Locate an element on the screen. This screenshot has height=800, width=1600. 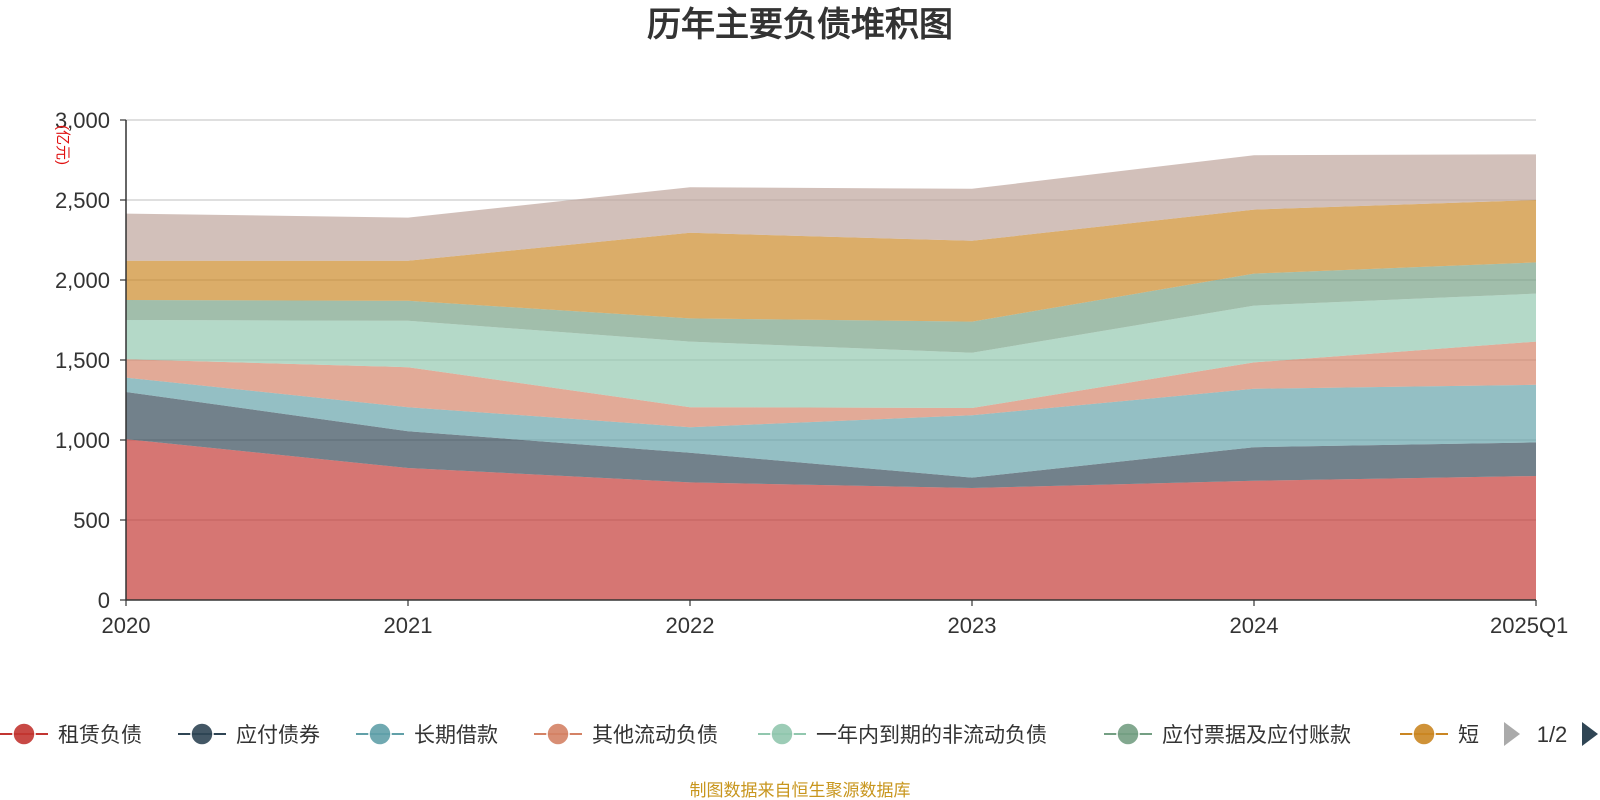
legend-item-长期借款: 长期借款 is located at coordinates (427, 734).